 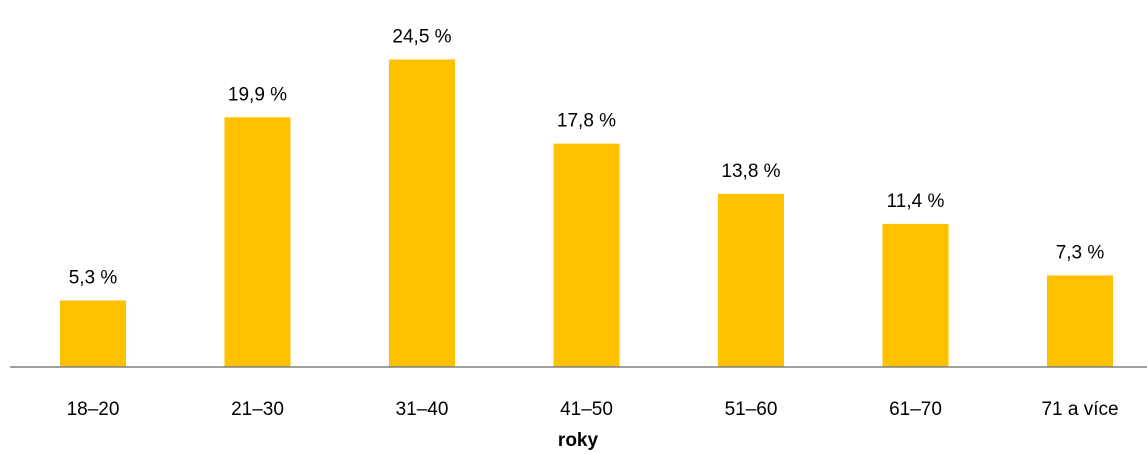 What do you see at coordinates (257, 94) in the screenshot?
I see `data-label-2: 19,9 %` at bounding box center [257, 94].